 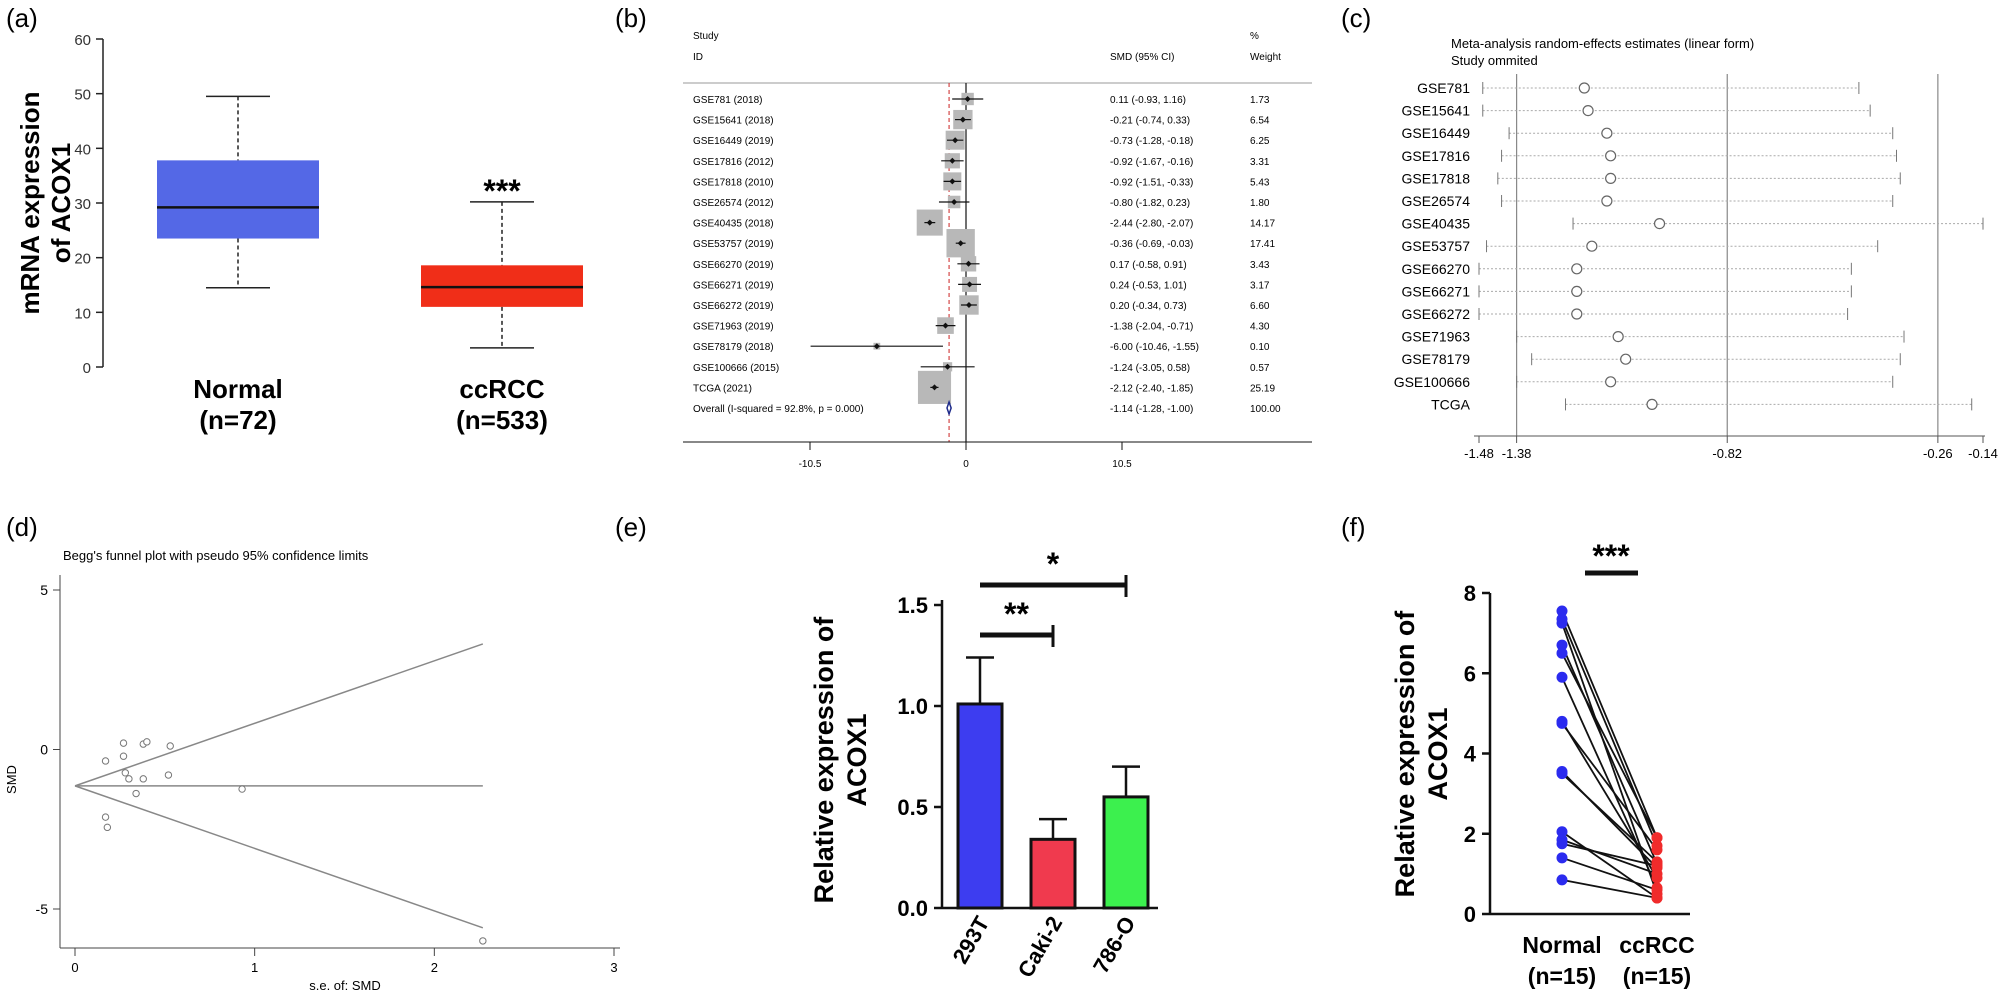 What do you see at coordinates (22, 18) in the screenshot?
I see `panel-label-a: (a)` at bounding box center [22, 18].